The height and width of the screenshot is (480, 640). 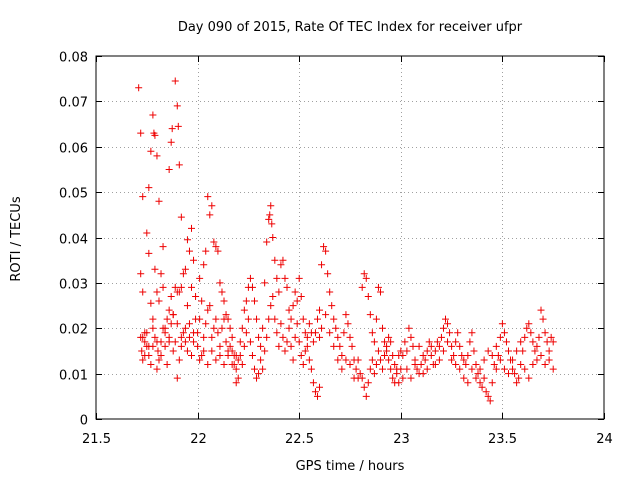 What do you see at coordinates (73, 103) in the screenshot?
I see `y-tick-label: 0.07` at bounding box center [73, 103].